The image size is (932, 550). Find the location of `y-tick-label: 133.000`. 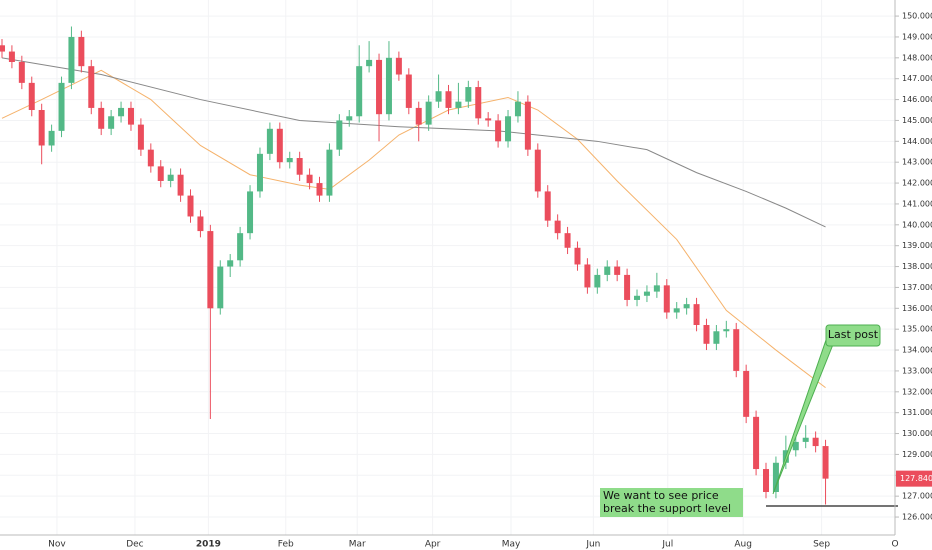

y-tick-label: 133.000 is located at coordinates (917, 370).